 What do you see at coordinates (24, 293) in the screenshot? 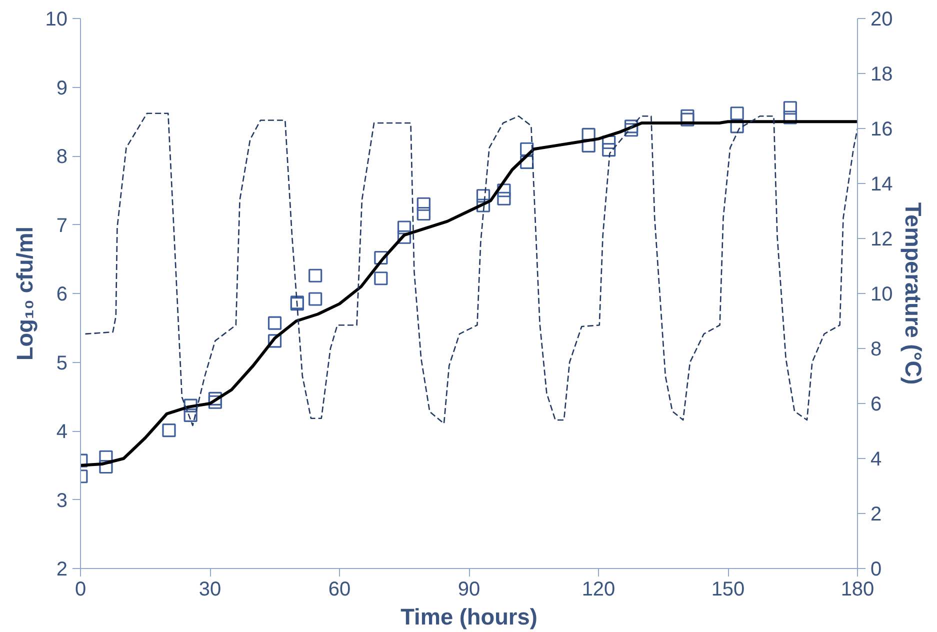
I see `y-axis-title: Log₁₀ cfu/ml` at bounding box center [24, 293].